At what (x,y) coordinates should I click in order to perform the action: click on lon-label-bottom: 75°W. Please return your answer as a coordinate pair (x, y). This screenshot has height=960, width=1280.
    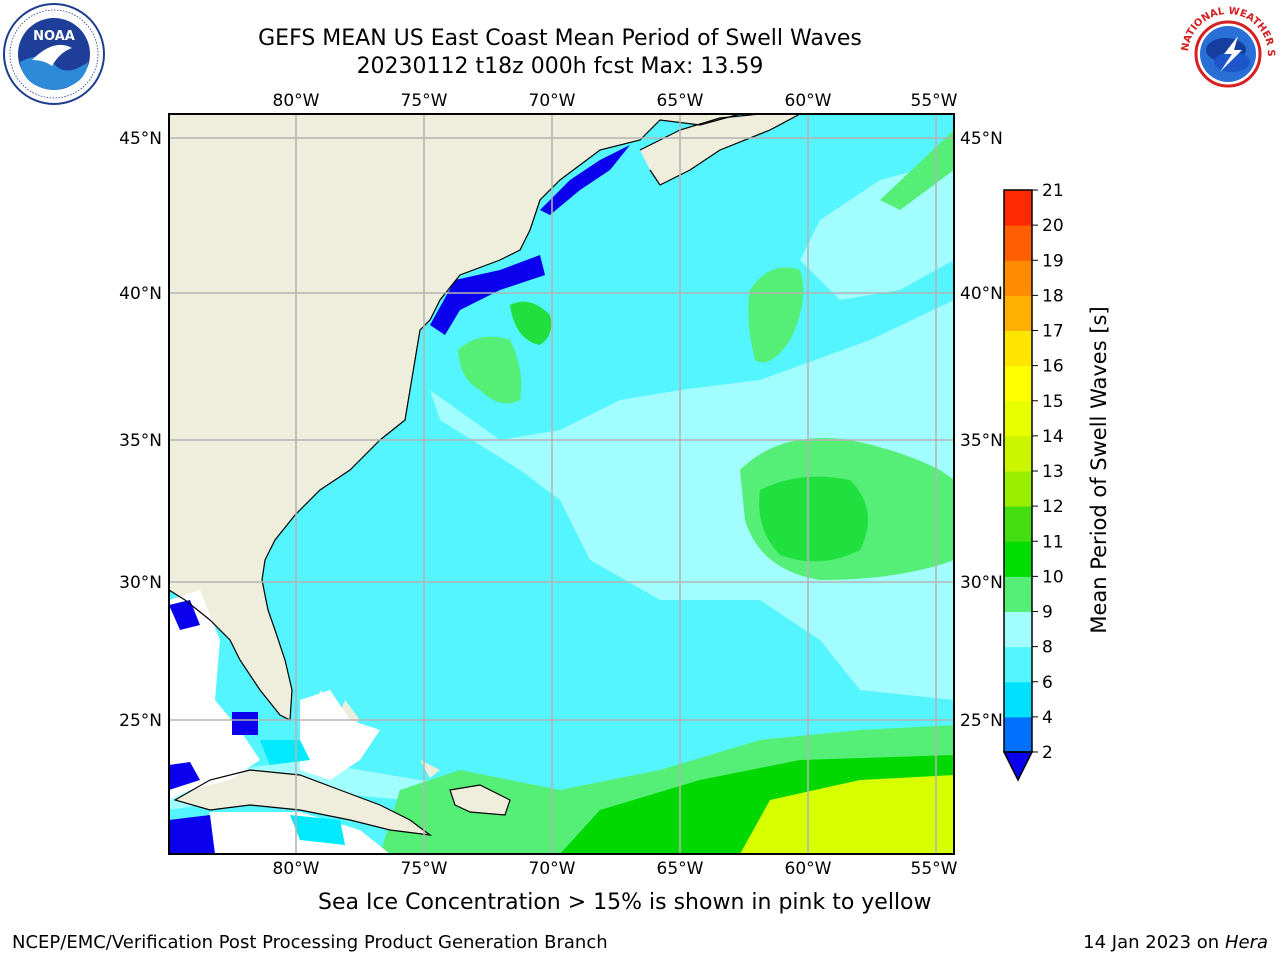
    Looking at the image, I should click on (424, 869).